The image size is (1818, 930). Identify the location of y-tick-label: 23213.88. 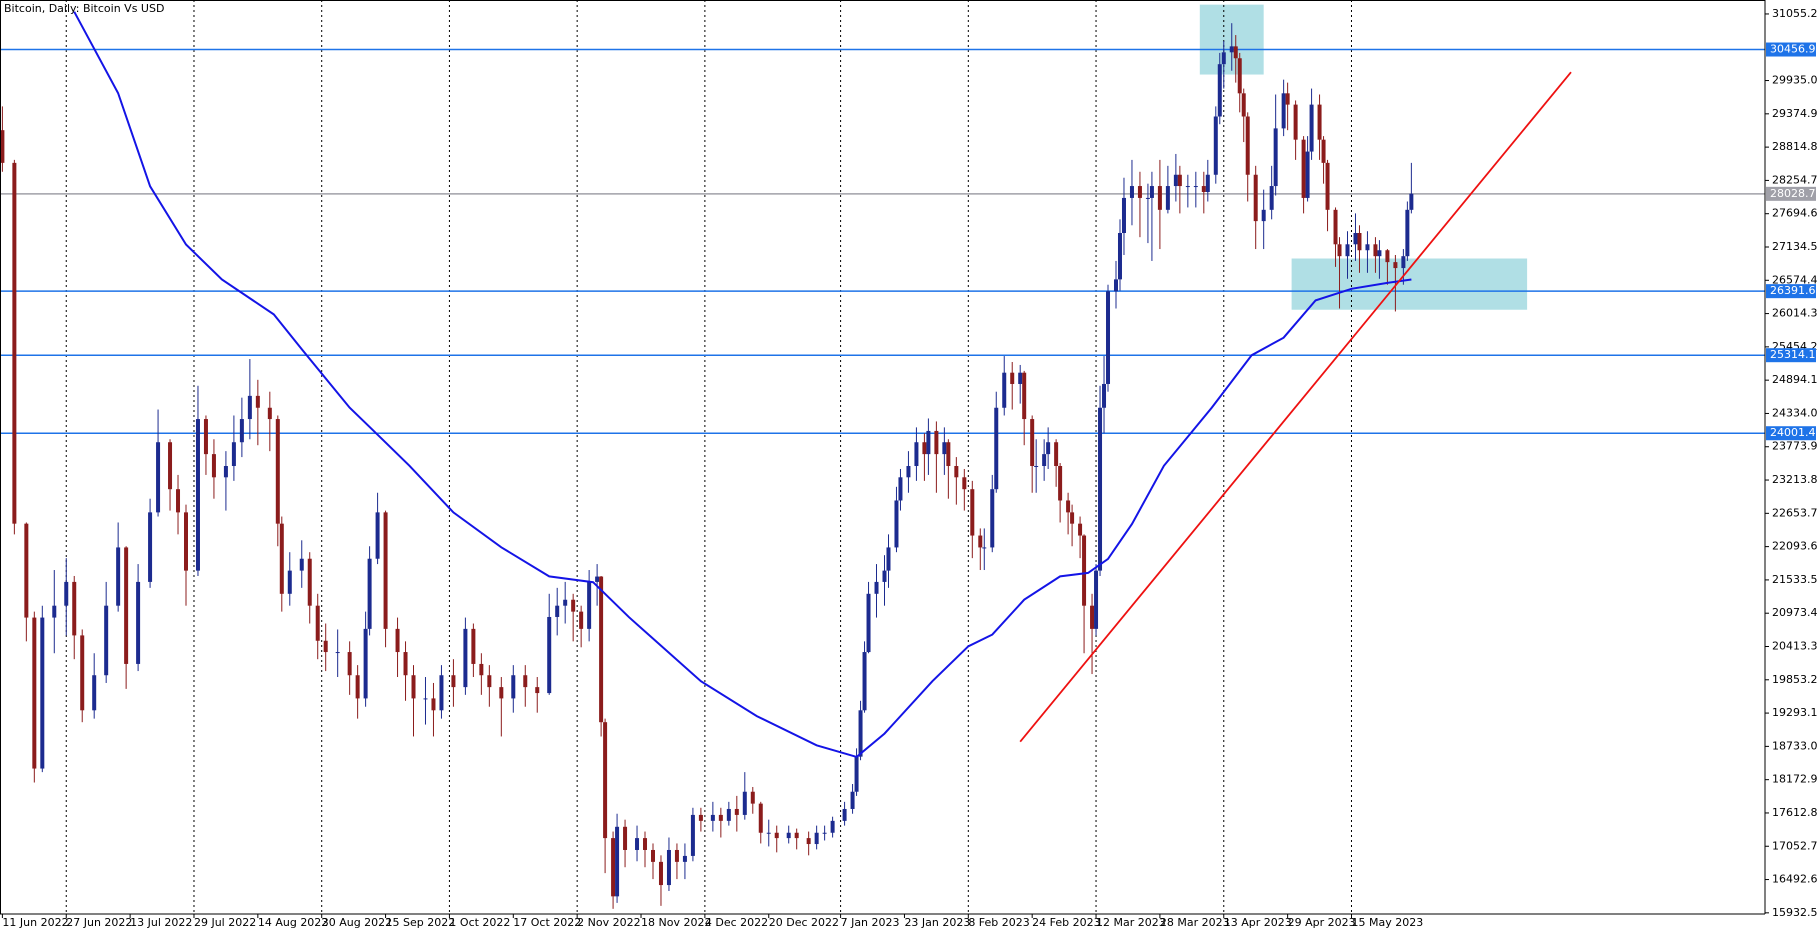
(1795, 479).